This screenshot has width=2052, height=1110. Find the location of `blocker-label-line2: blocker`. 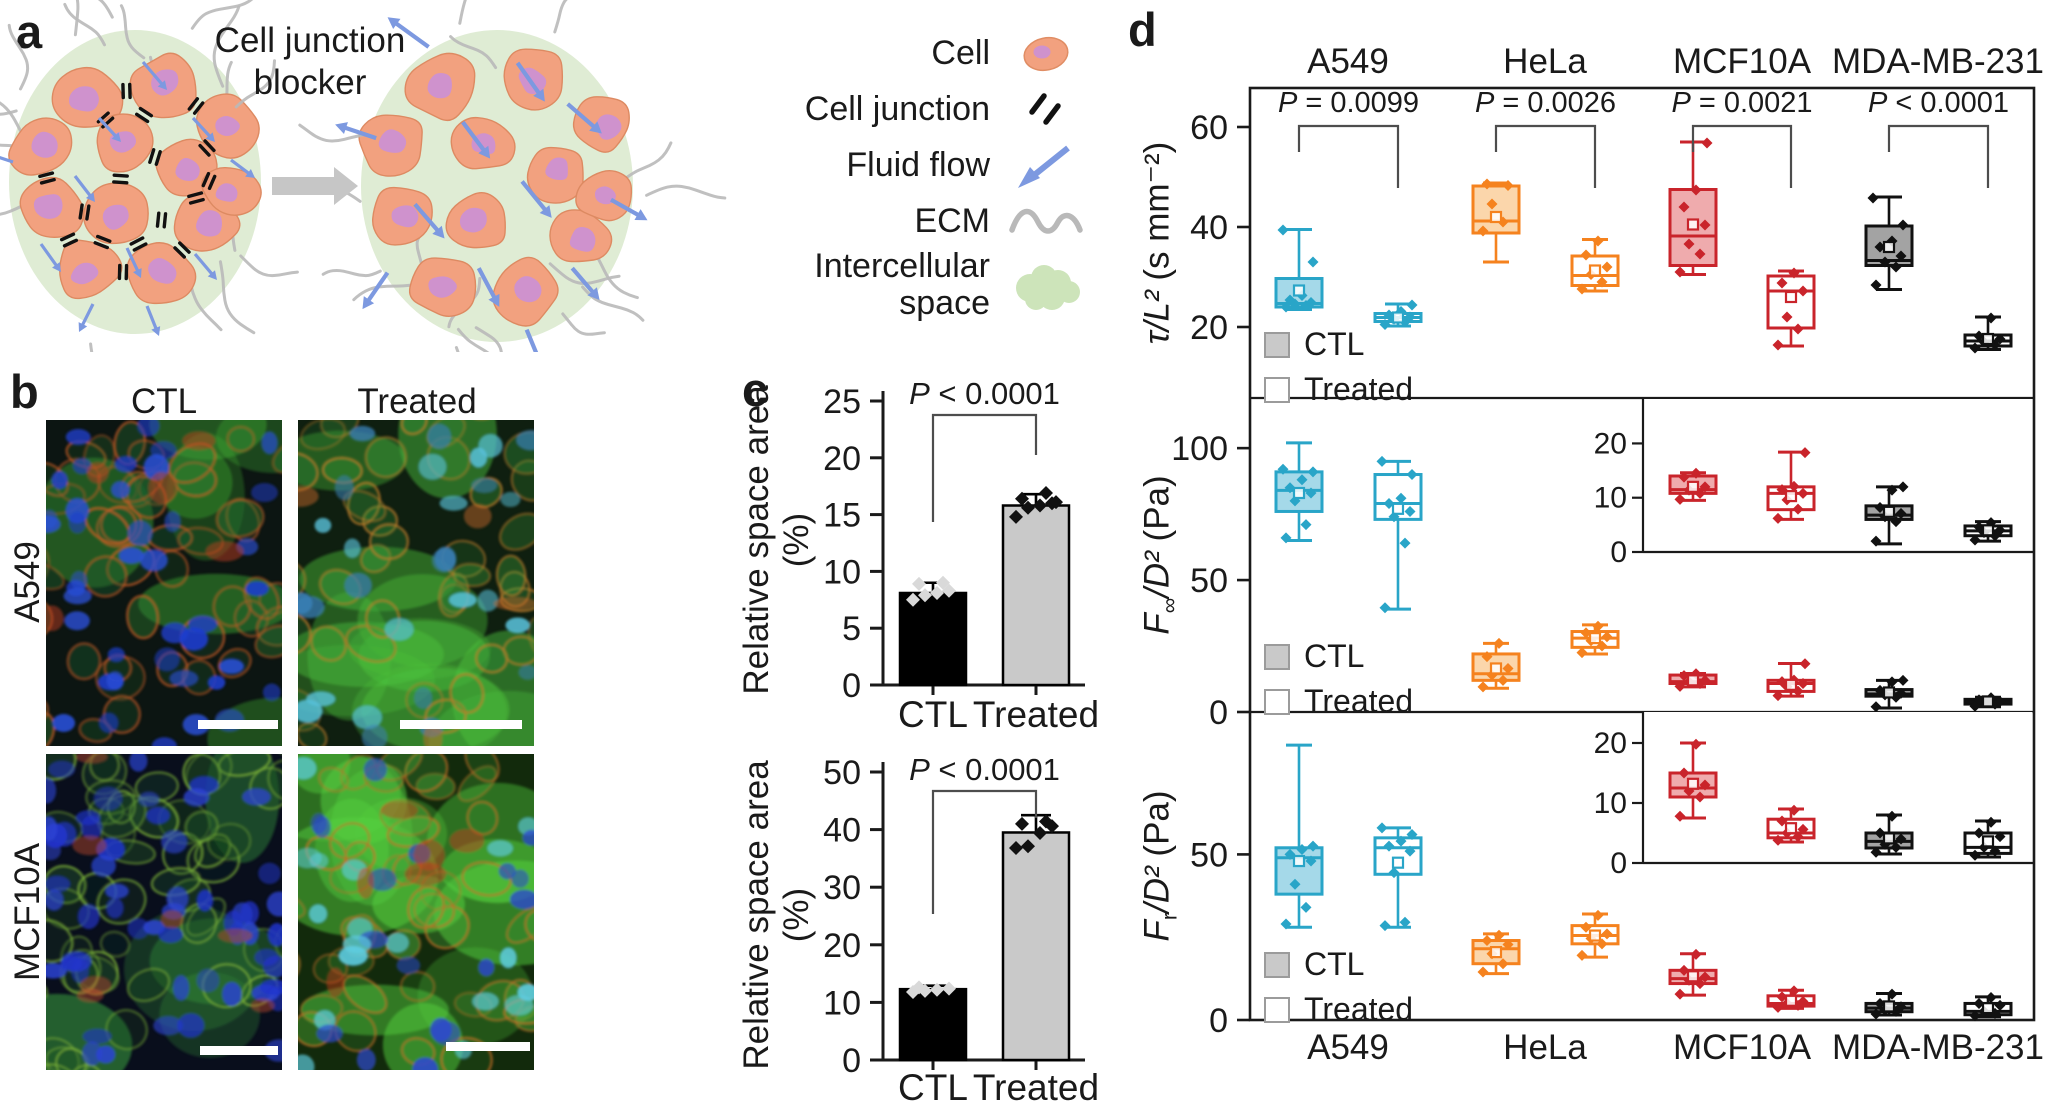

blocker-label-line2: blocker is located at coordinates (310, 82).